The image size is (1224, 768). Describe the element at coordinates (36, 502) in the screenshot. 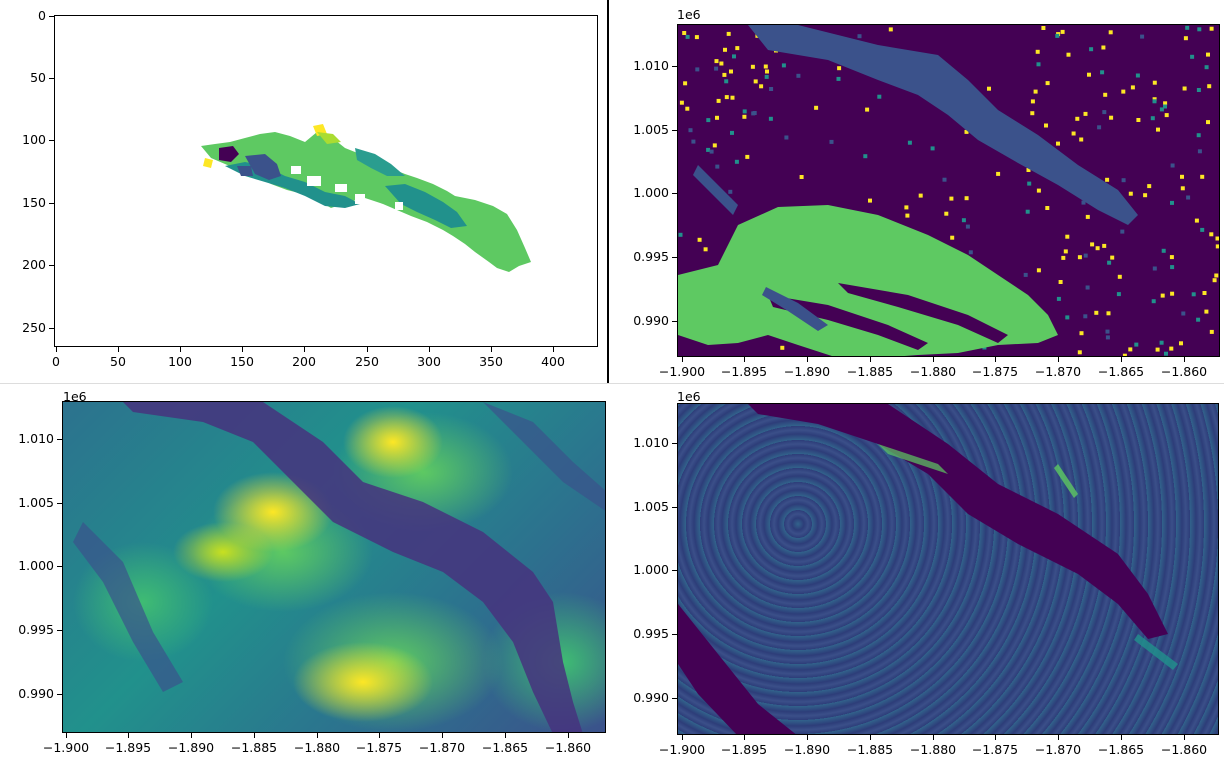

I see `y-tick-label: 1.005` at that location.